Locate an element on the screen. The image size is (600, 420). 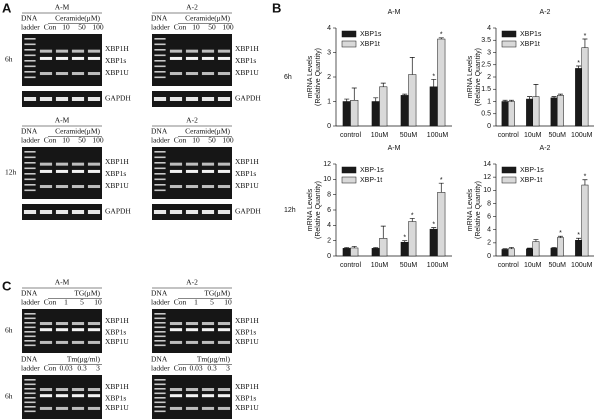
y-tick-label: 1 is located at coordinates (329, 101).